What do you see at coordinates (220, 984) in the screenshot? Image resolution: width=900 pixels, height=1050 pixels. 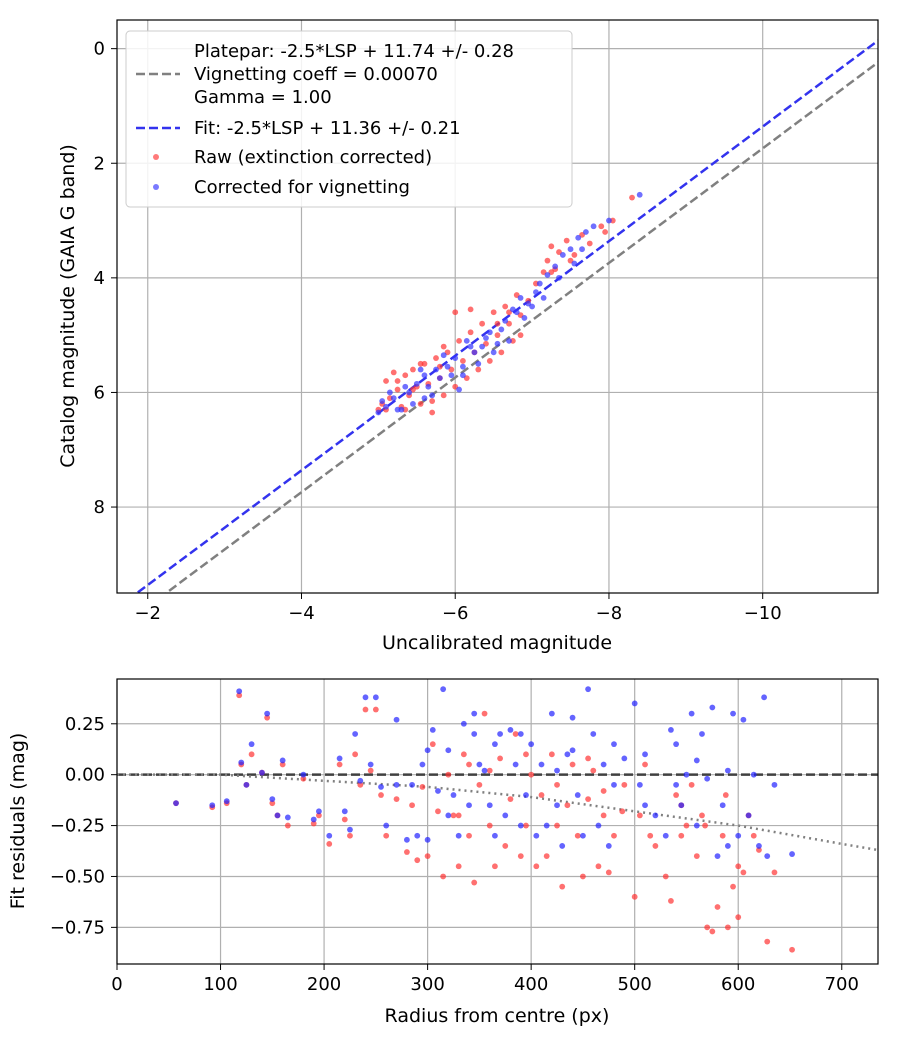 I see `bottom-x-tick-label: 100` at bounding box center [220, 984].